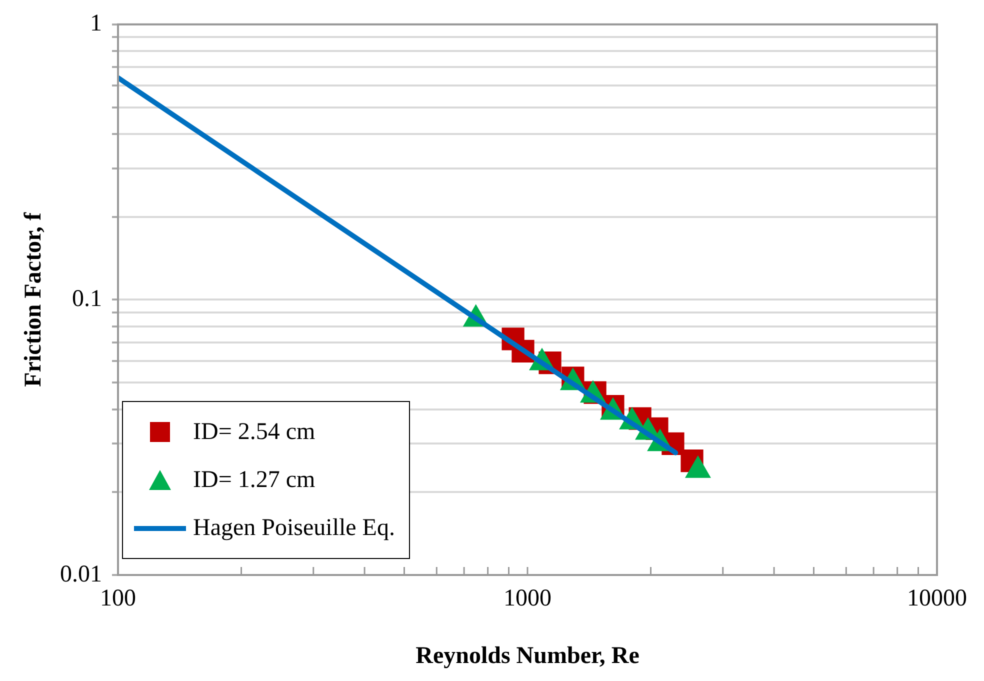 The height and width of the screenshot is (681, 984). Describe the element at coordinates (254, 480) in the screenshot. I see `legend-label: ID= 1.27 cm` at that location.